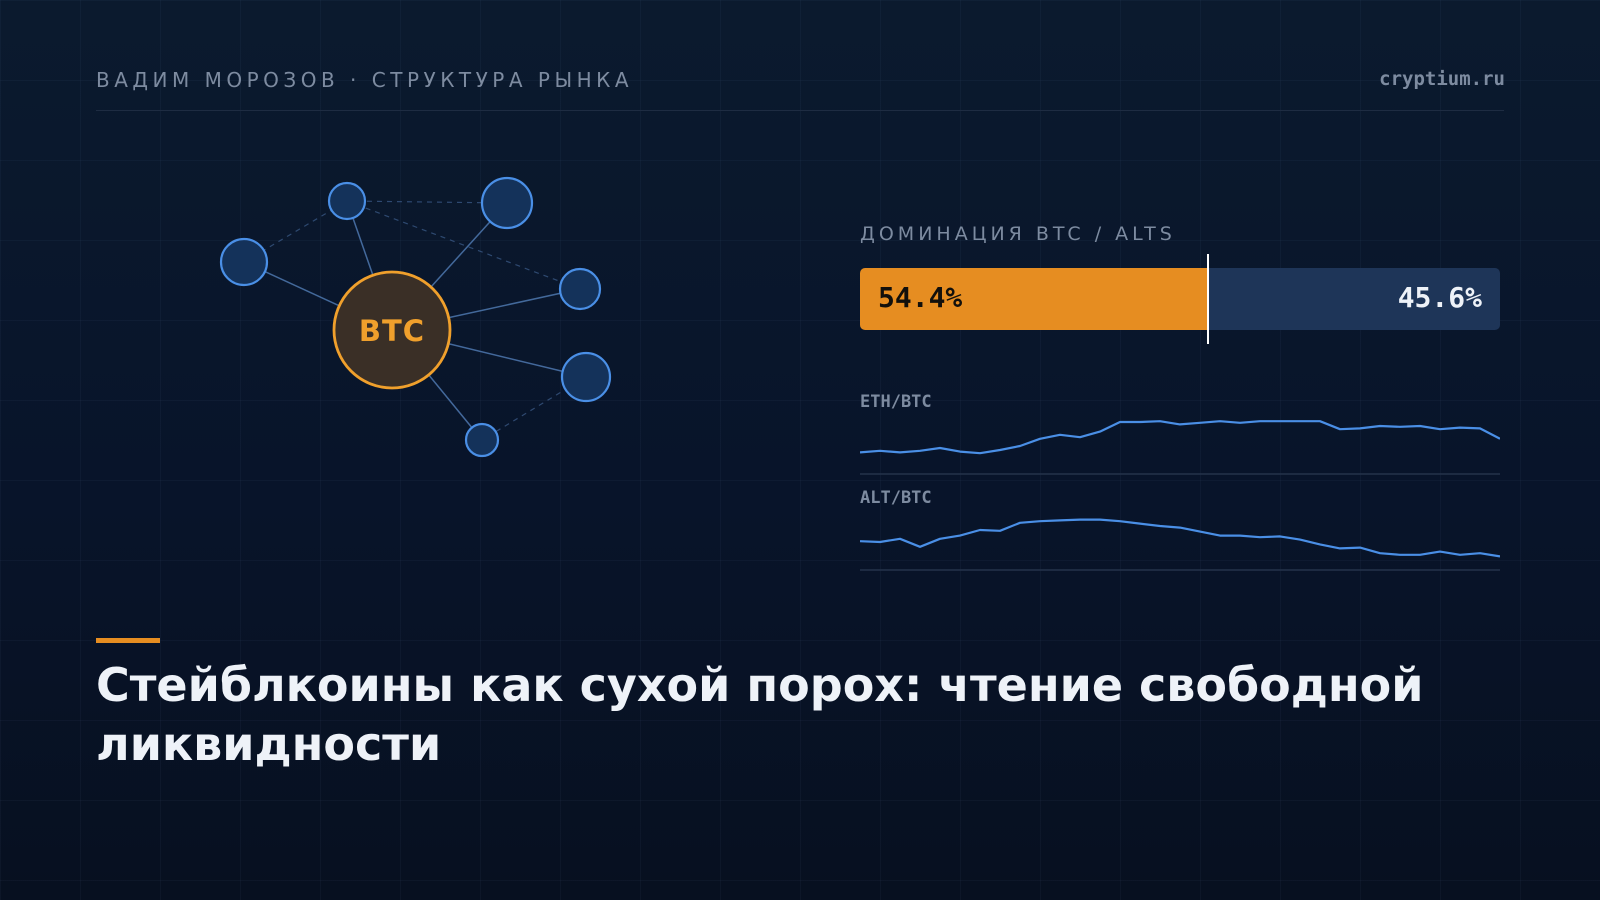 This screenshot has width=1600, height=900. I want to click on alt-btc-sparkline, so click(1180, 544).